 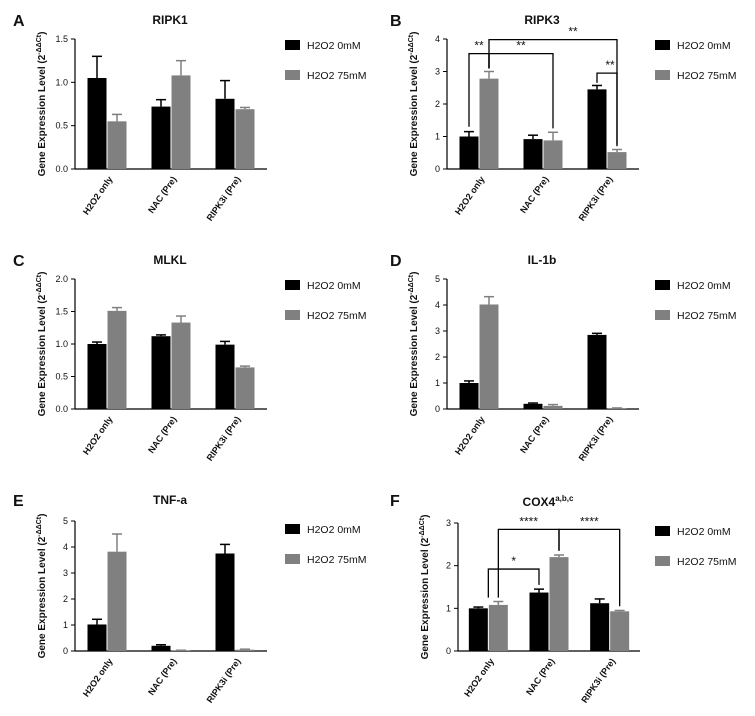 I want to click on chart-title: COX4a,b,c, so click(x=548, y=501).